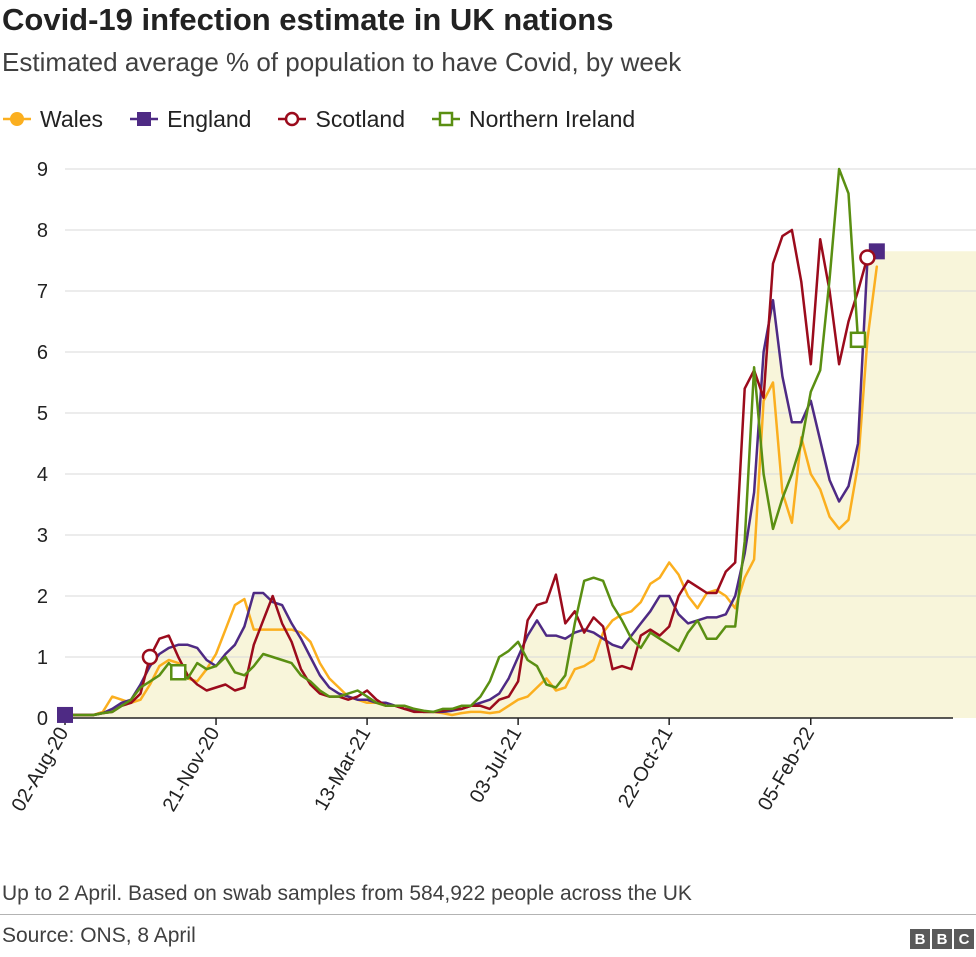  Describe the element at coordinates (42, 597) in the screenshot. I see `y-tick-label: 2` at that location.